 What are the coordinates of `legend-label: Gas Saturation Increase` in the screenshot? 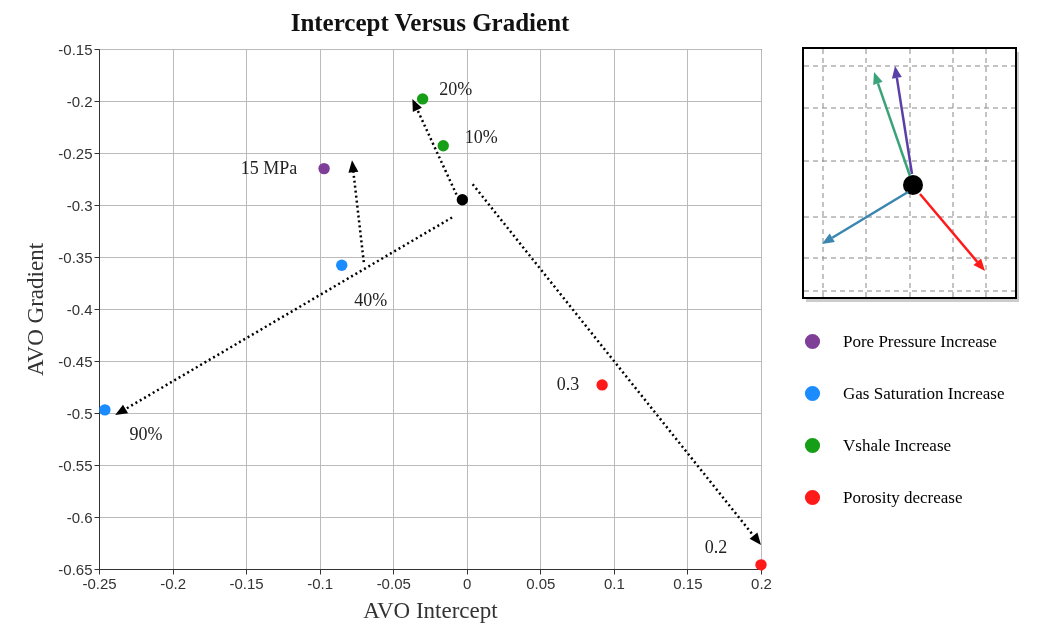 It's located at (924, 393).